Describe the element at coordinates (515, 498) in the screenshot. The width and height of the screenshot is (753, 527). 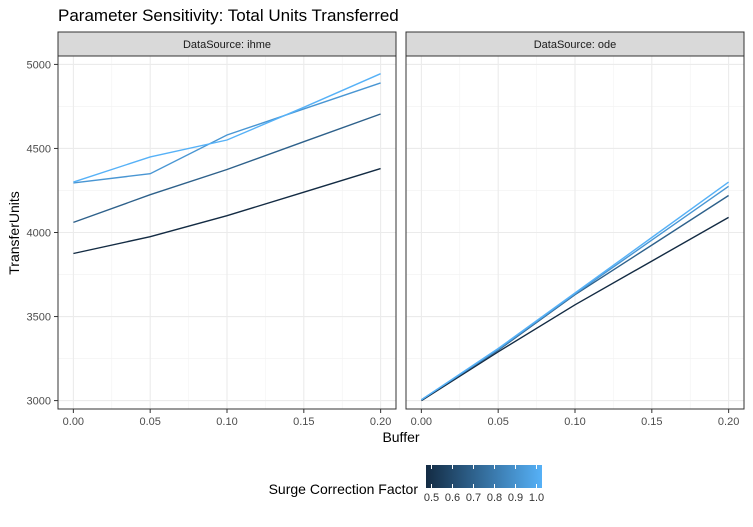
I see `colorbar-tick-label: 0.9` at that location.